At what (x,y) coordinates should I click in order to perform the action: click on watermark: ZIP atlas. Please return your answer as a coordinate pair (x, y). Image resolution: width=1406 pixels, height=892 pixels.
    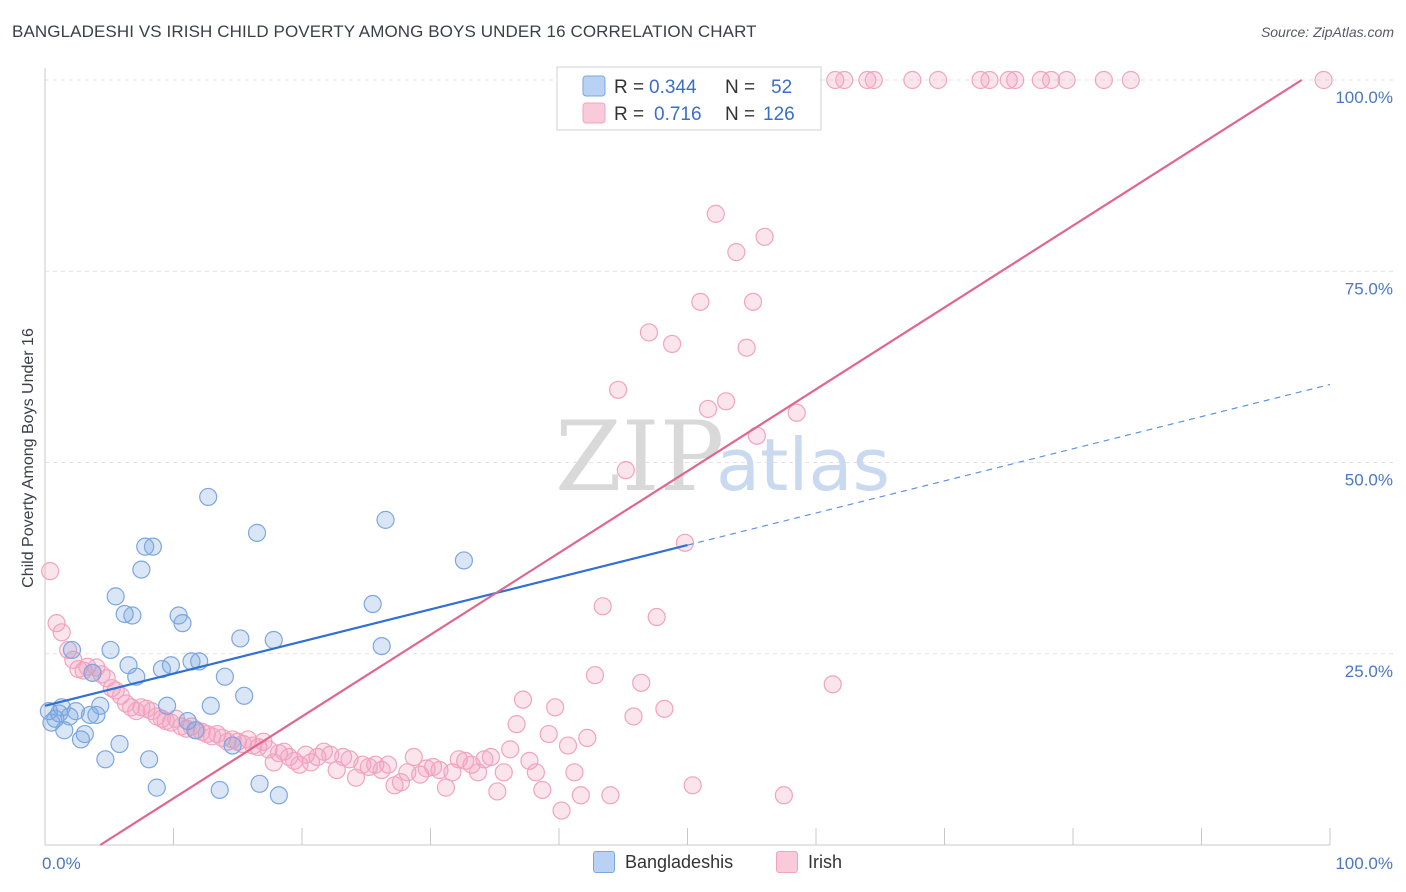
    Looking at the image, I should click on (722, 457).